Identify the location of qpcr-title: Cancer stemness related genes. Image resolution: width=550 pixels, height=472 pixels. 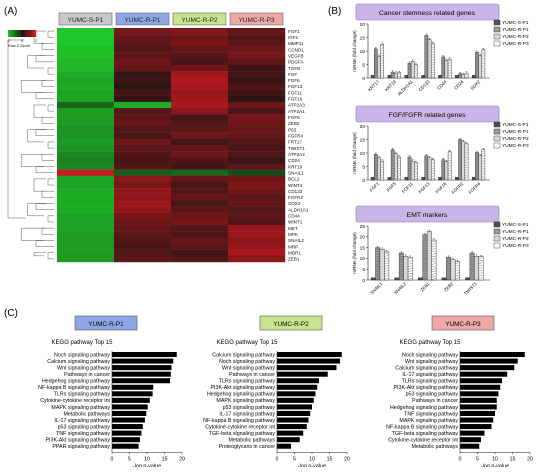
(427, 13).